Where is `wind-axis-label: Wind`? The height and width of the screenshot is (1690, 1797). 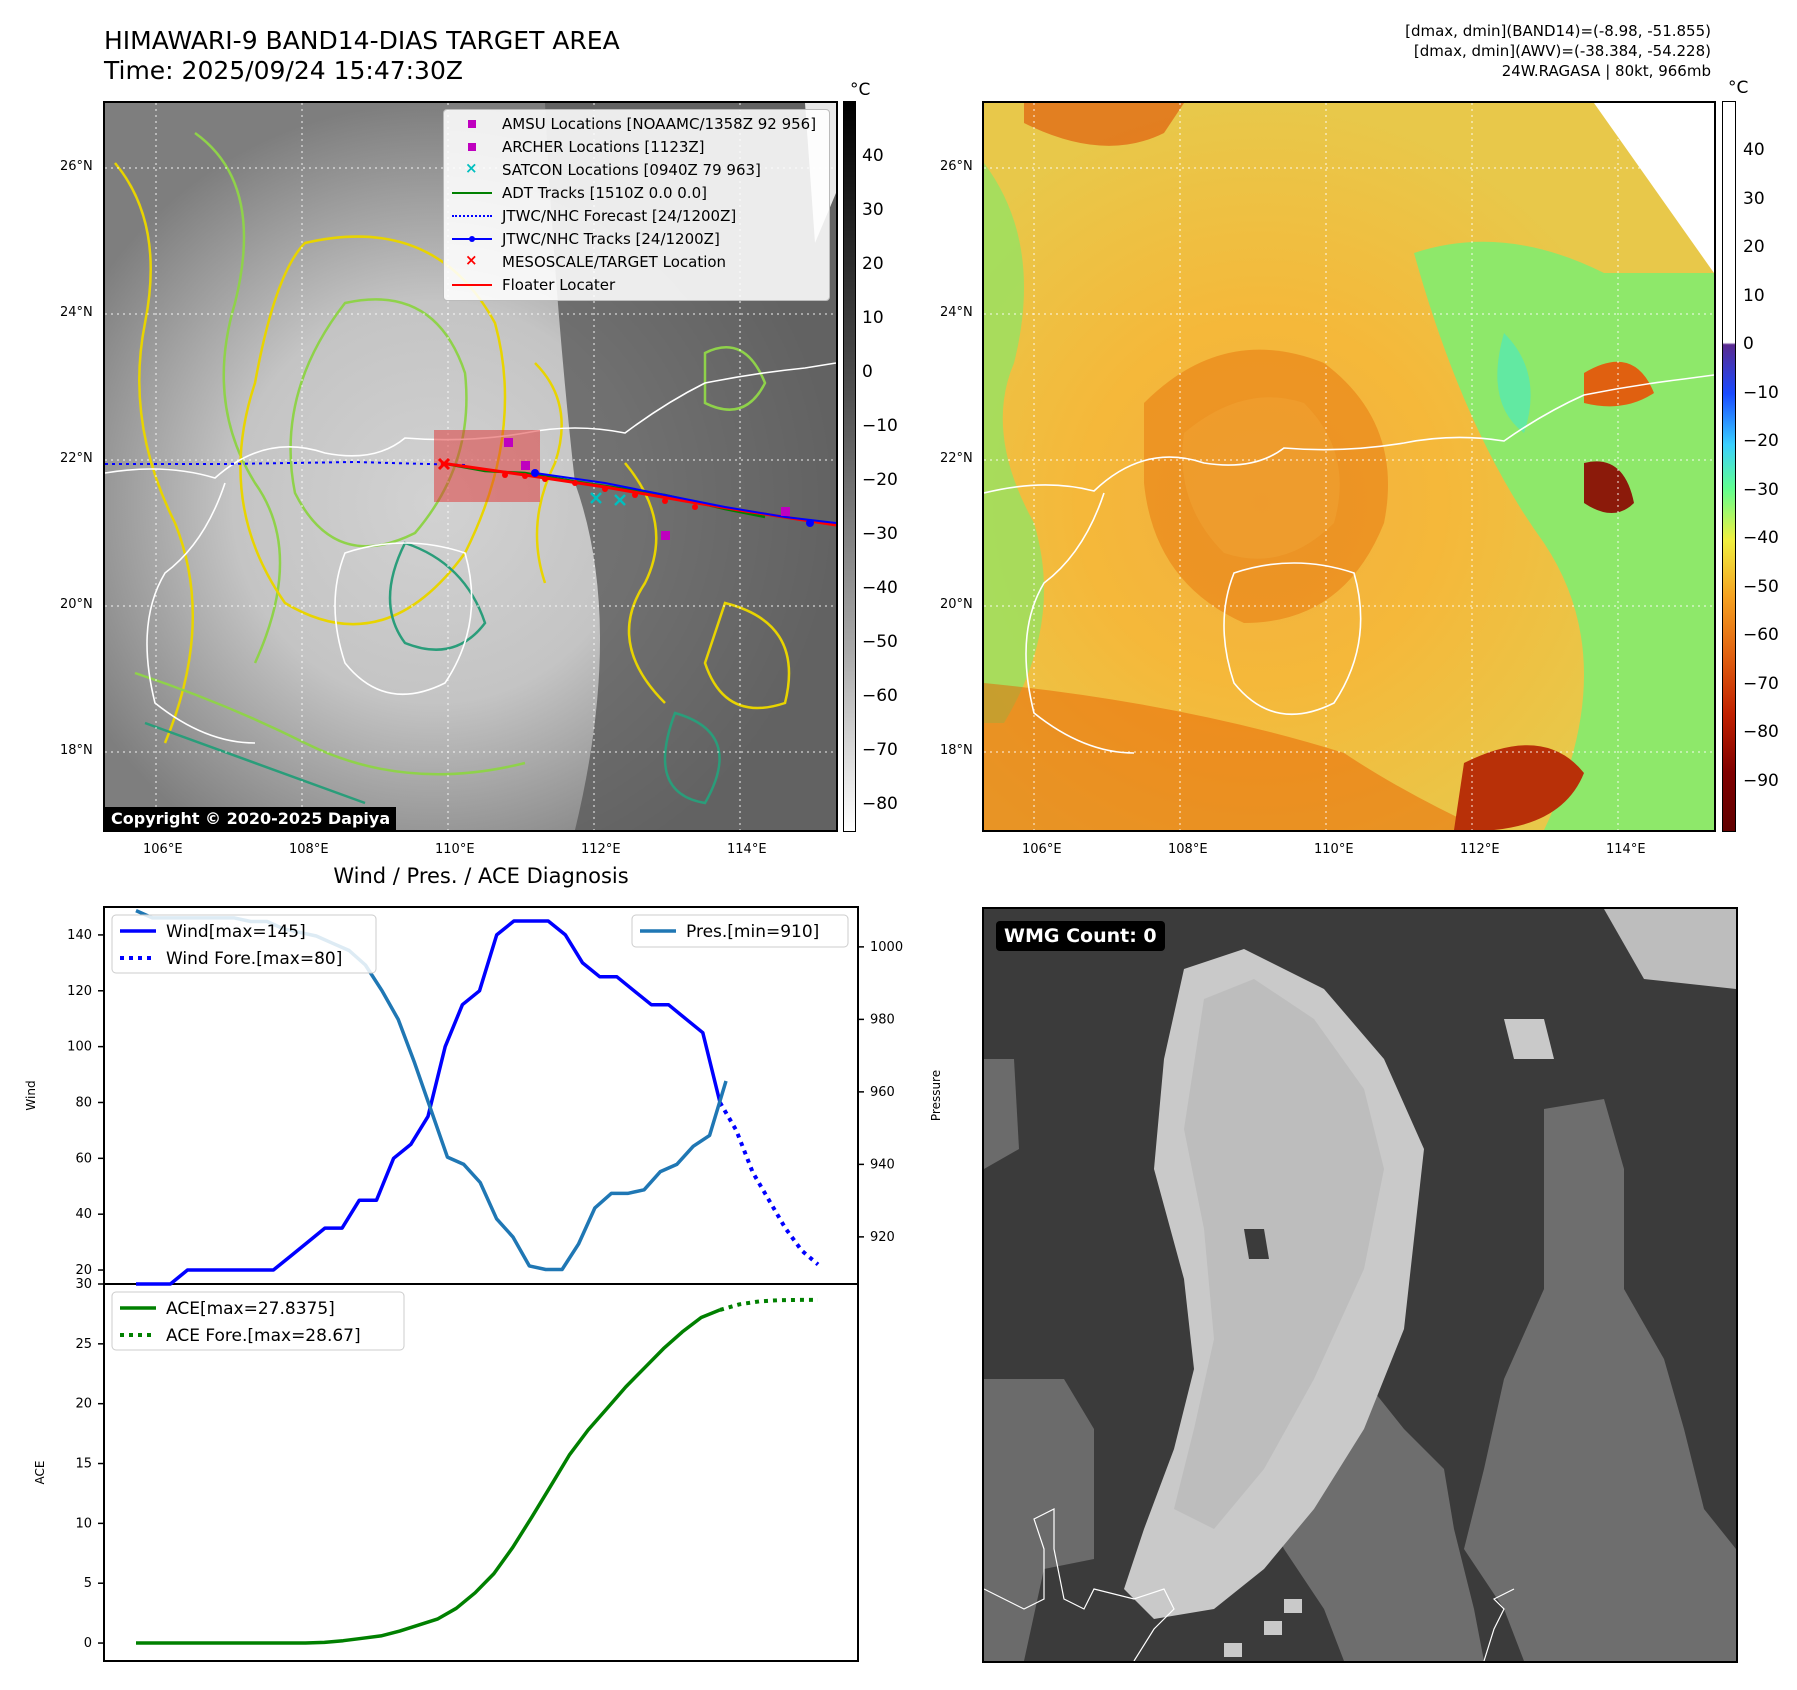
wind-axis-label: Wind is located at coordinates (31, 1095).